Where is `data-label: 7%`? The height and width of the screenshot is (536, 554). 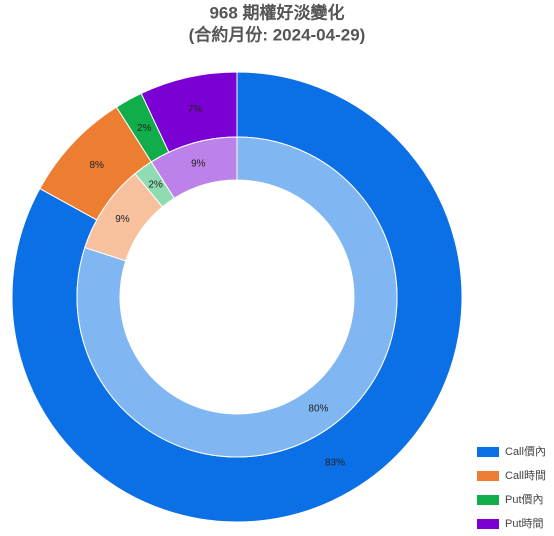
data-label: 7% is located at coordinates (195, 109).